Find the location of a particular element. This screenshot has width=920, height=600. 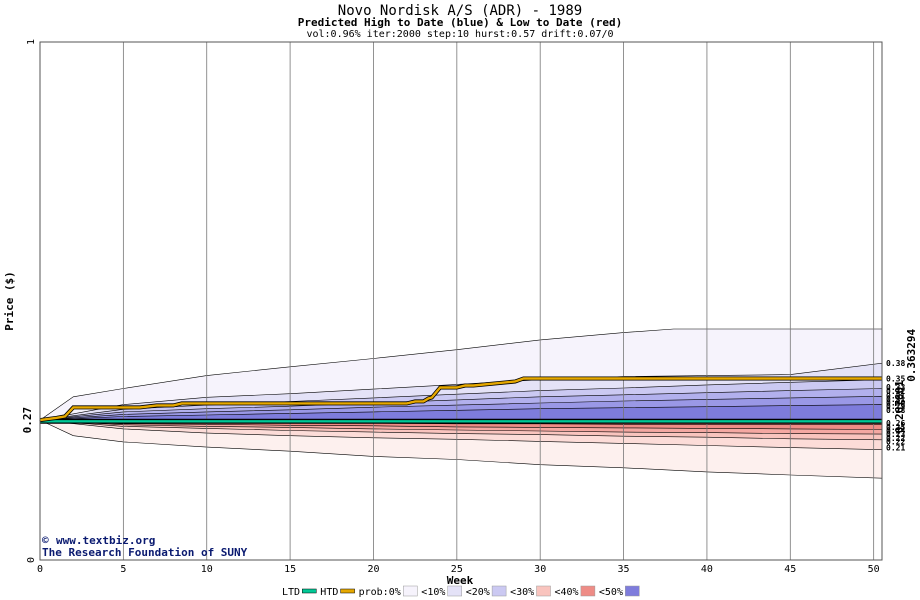

chart-title: Novo Nordisk A/S (ADR) - 1989 is located at coordinates (460, 11).